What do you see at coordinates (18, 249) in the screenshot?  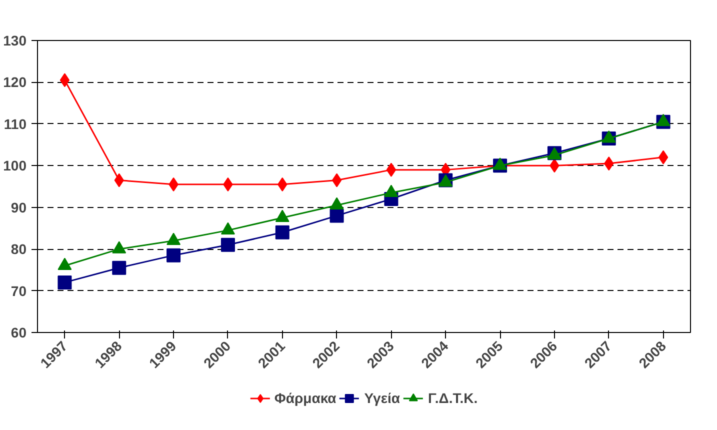 I see `y-tick-label: 80` at bounding box center [18, 249].